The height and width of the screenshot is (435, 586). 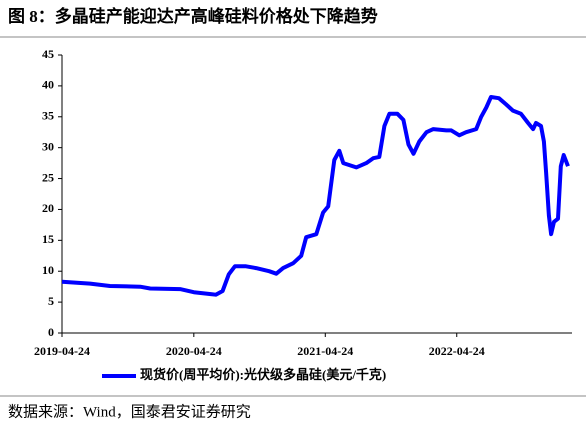 What do you see at coordinates (263, 374) in the screenshot?
I see `legend-label: 现货价(周平均价):光伏级多晶硅(美元/千克)` at bounding box center [263, 374].